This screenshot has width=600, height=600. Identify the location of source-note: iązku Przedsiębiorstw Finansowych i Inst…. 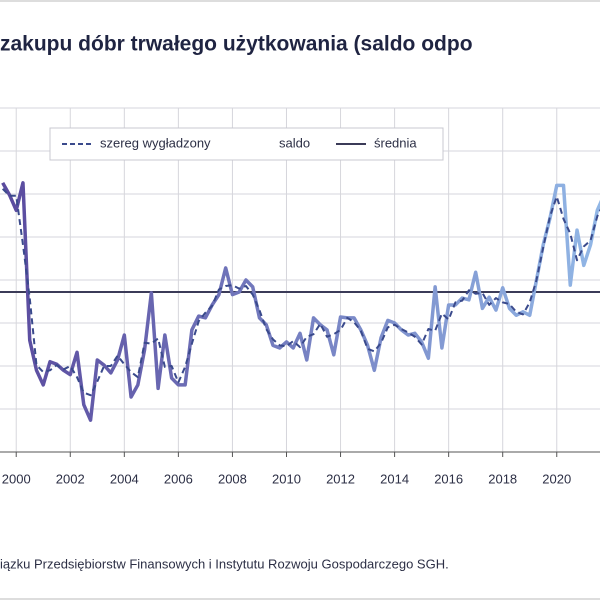
(224, 563).